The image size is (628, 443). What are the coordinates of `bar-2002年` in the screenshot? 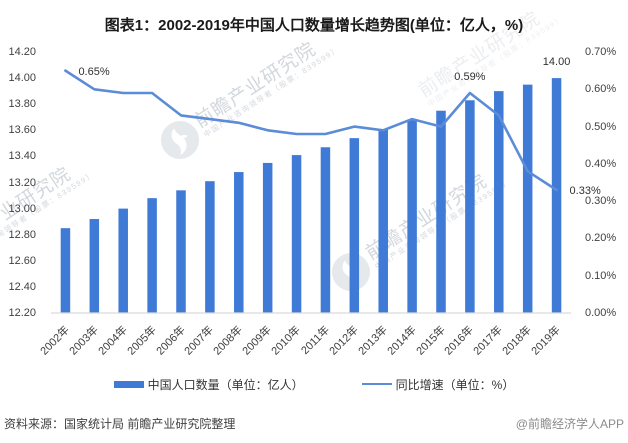 It's located at (65, 270).